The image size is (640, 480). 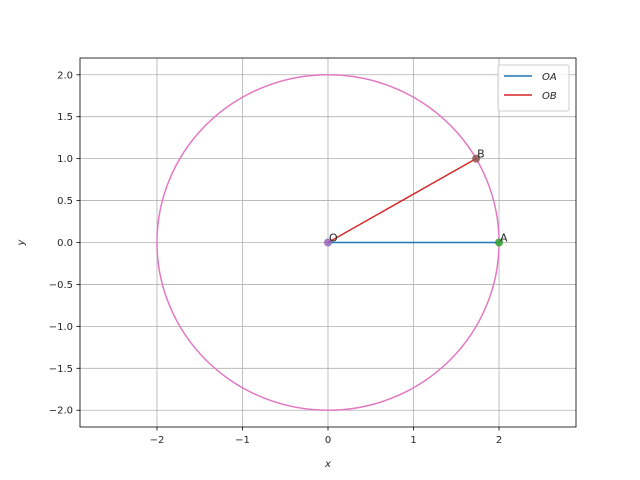 I want to click on point-label-o: O, so click(x=333, y=238).